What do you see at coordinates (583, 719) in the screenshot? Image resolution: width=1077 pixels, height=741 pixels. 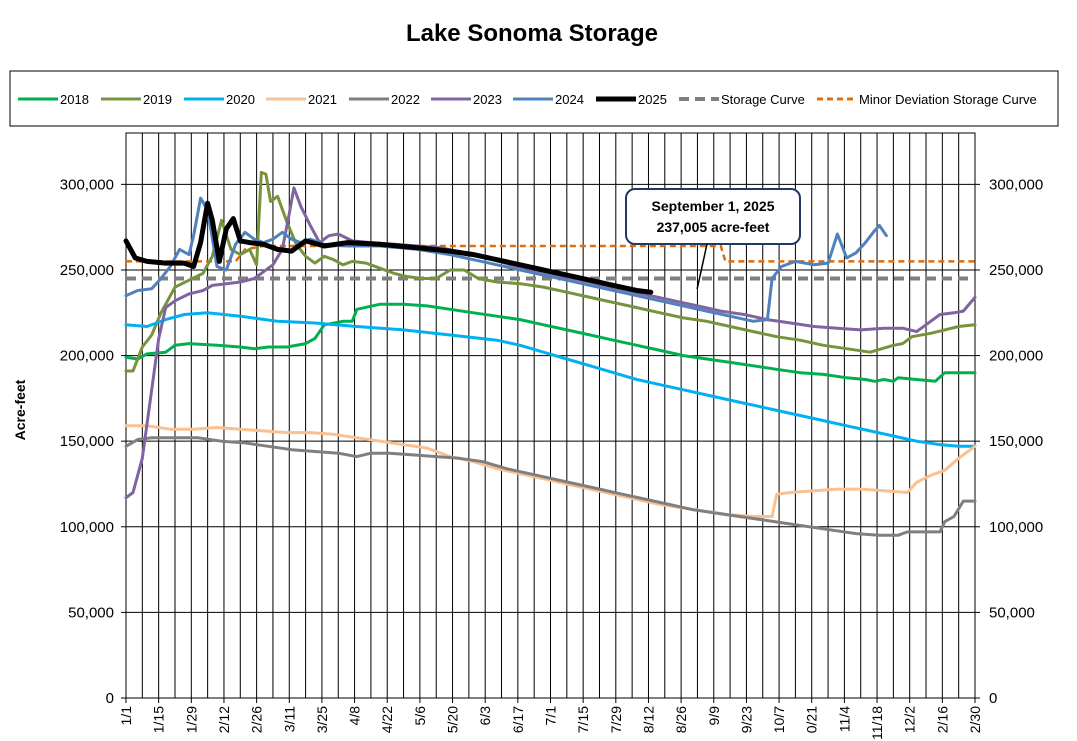 I see `x-tick-label: 7/15` at bounding box center [583, 719].